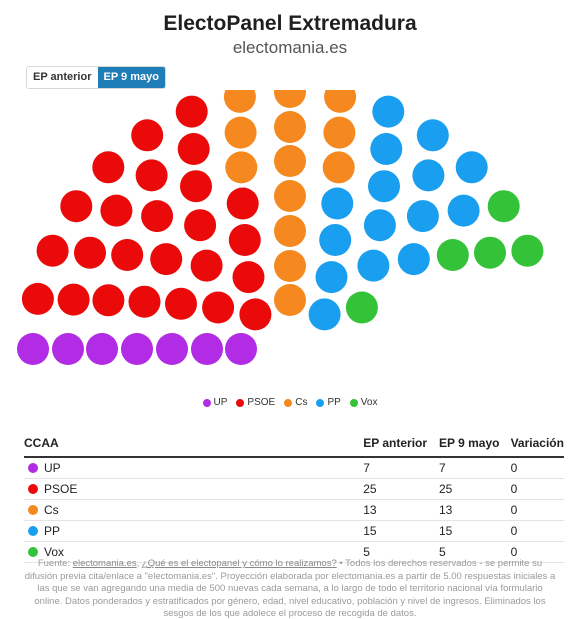  Describe the element at coordinates (52, 531) in the screenshot. I see `party-name: PP` at that location.